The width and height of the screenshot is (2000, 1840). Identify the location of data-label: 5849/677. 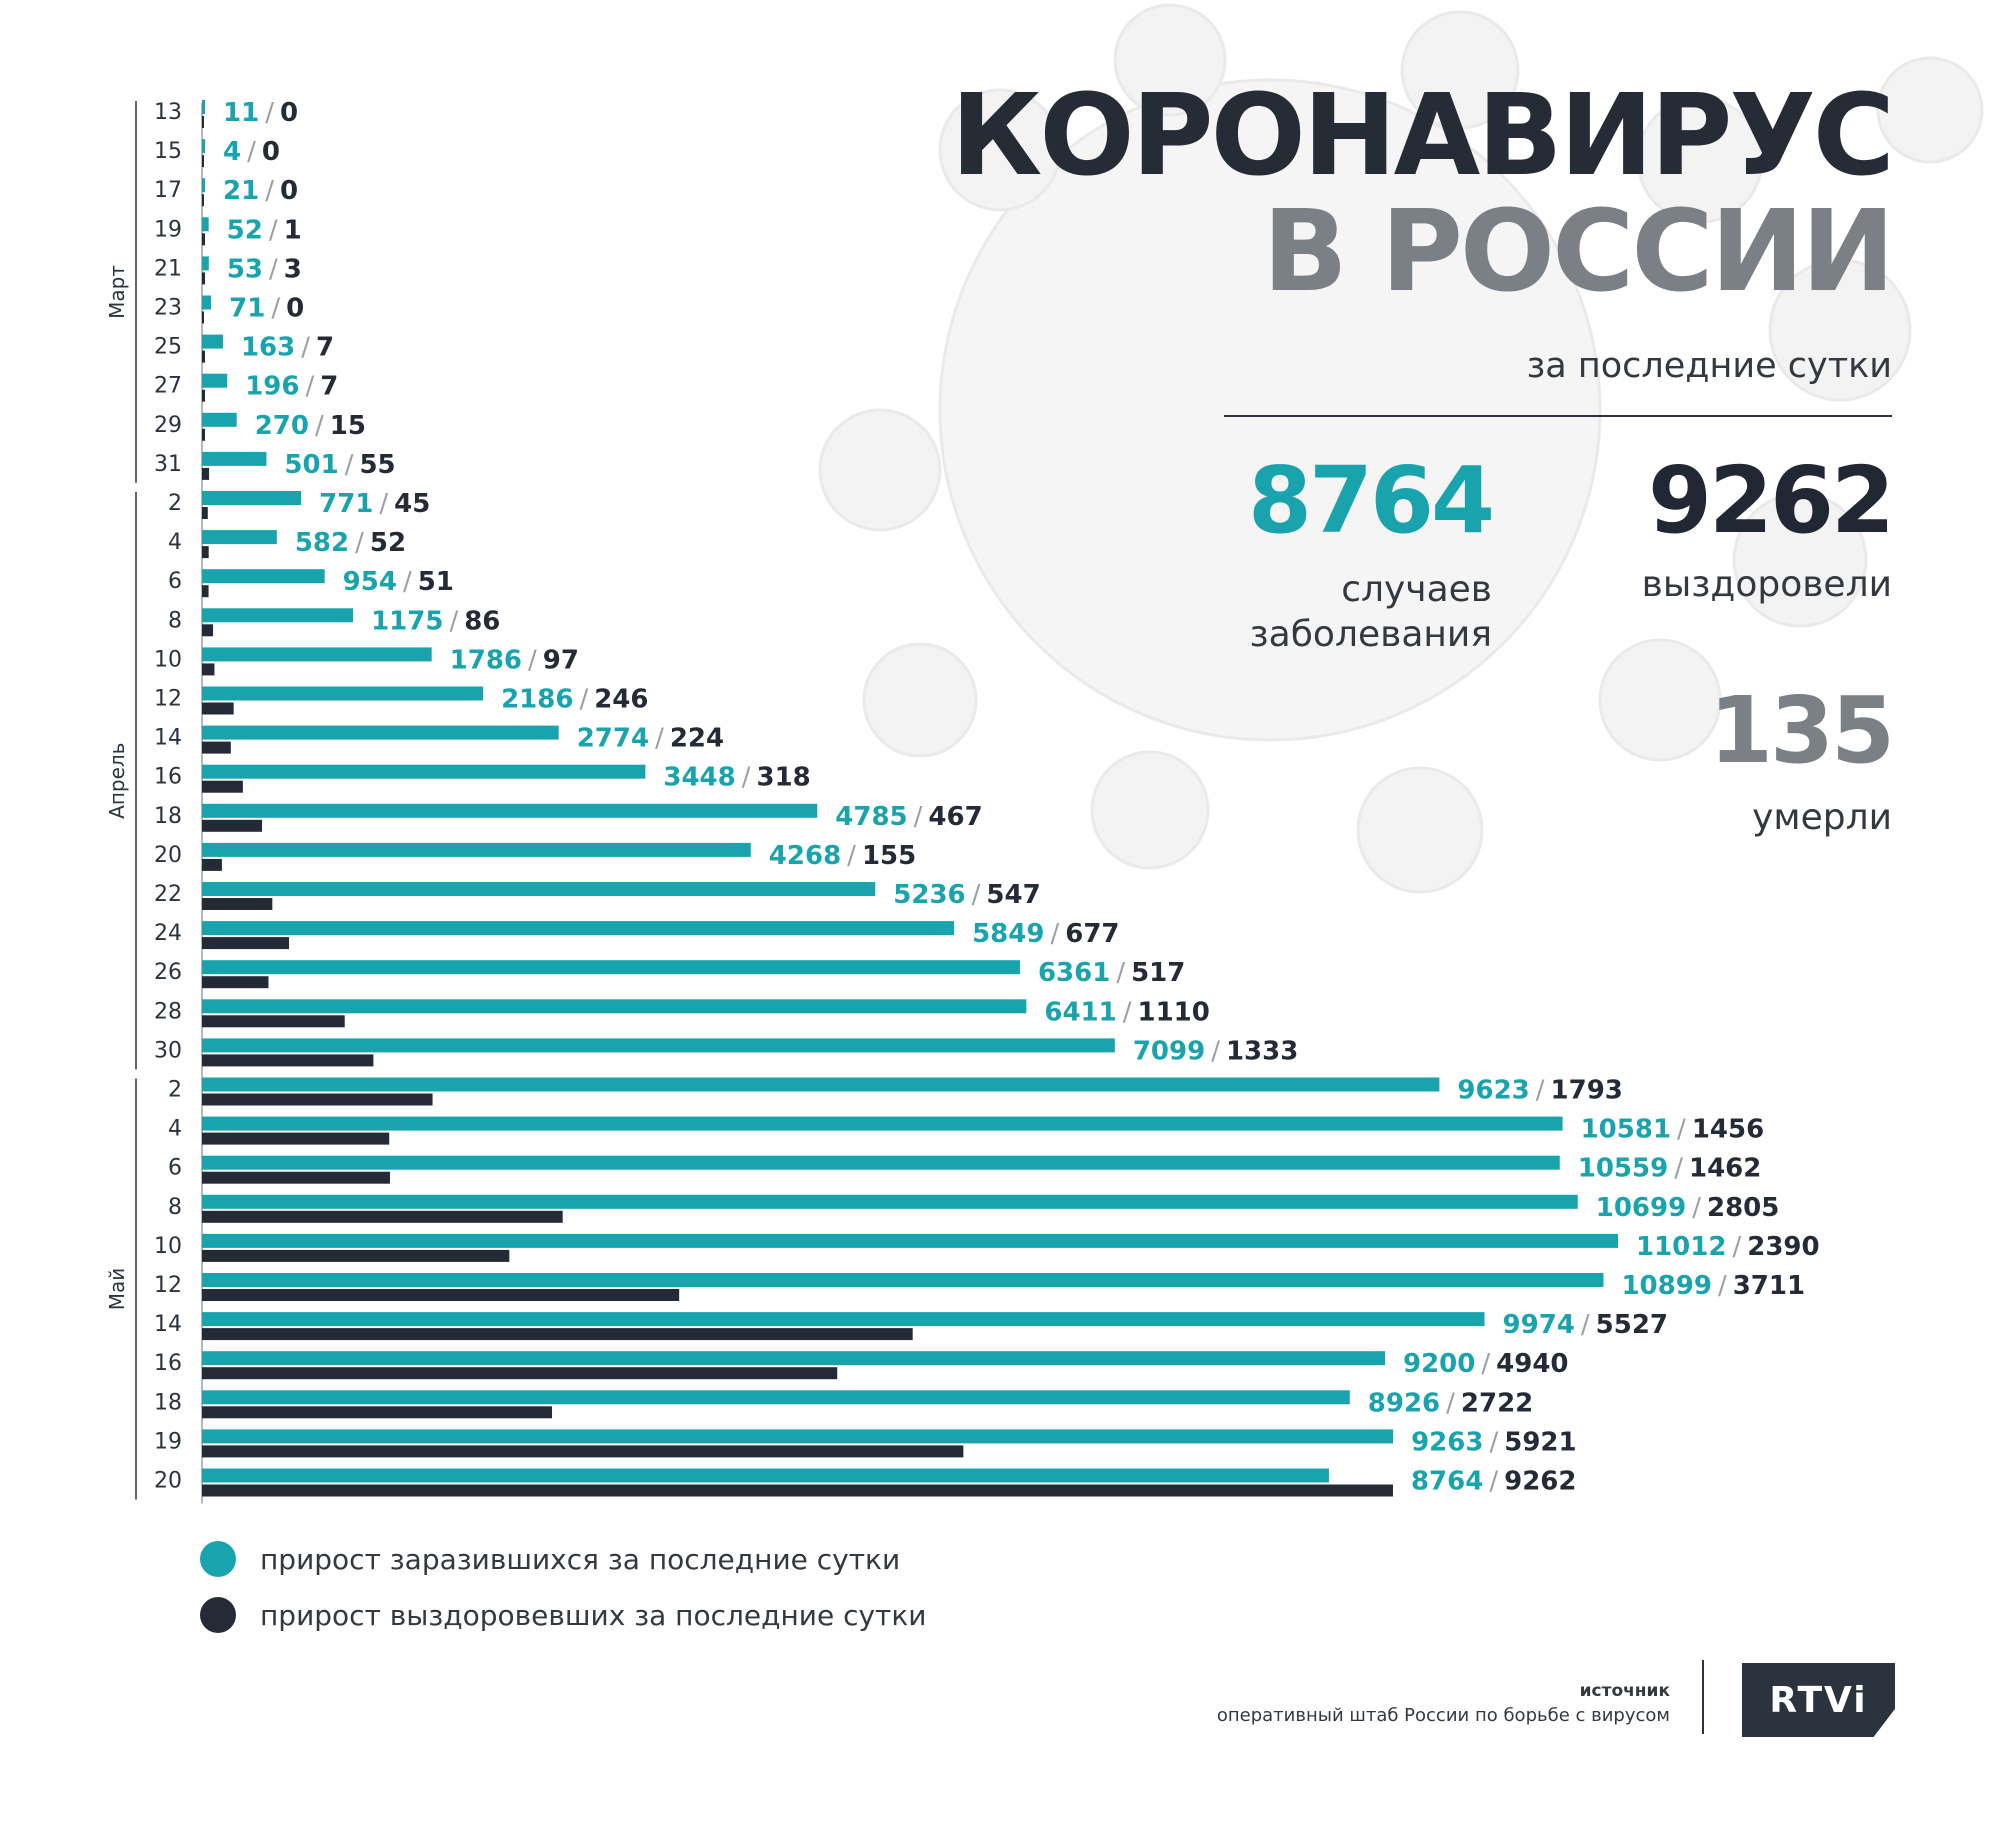
(1045, 934).